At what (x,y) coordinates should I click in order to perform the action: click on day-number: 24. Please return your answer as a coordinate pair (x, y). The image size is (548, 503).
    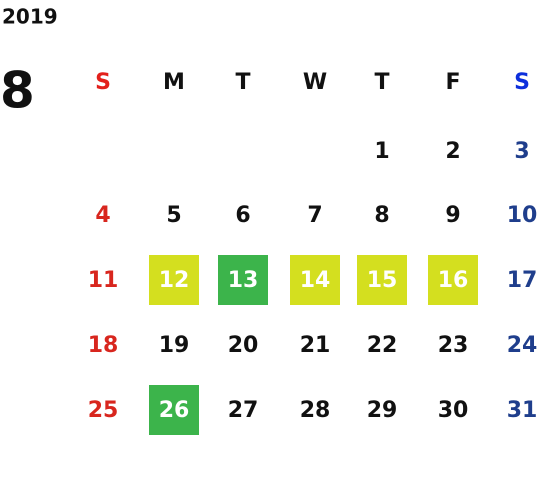
    Looking at the image, I should click on (522, 345).